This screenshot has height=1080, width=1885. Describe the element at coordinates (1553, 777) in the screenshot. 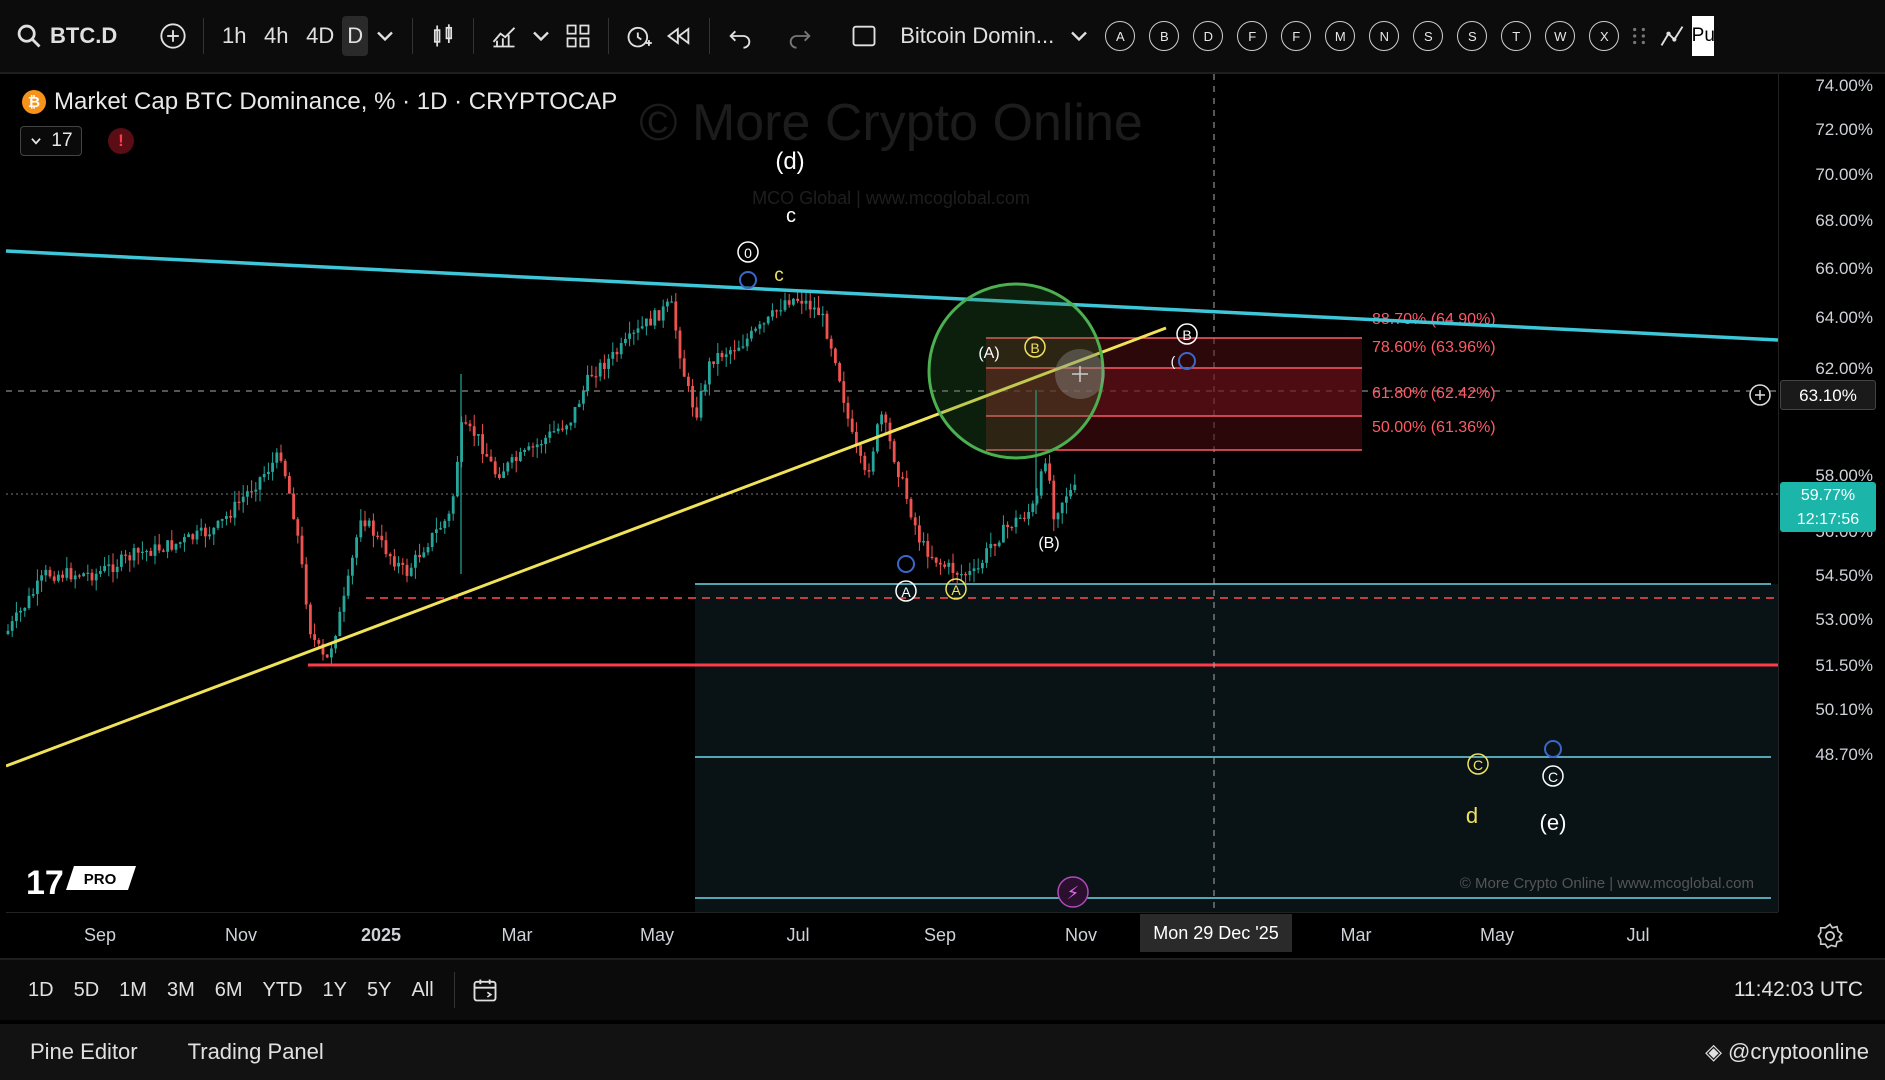

I see `wave-label-c-white-circle: C` at that location.